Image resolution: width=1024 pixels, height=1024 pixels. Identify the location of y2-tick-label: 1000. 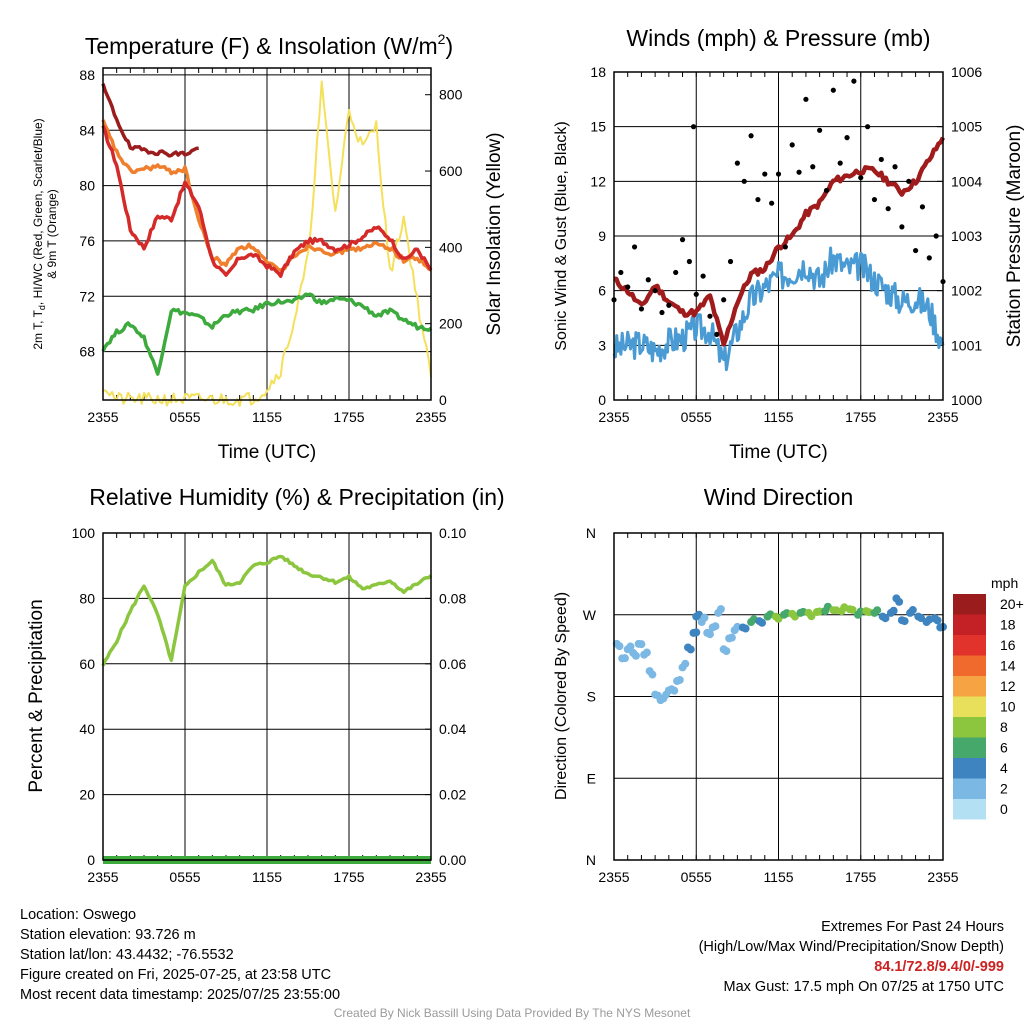
(966, 400).